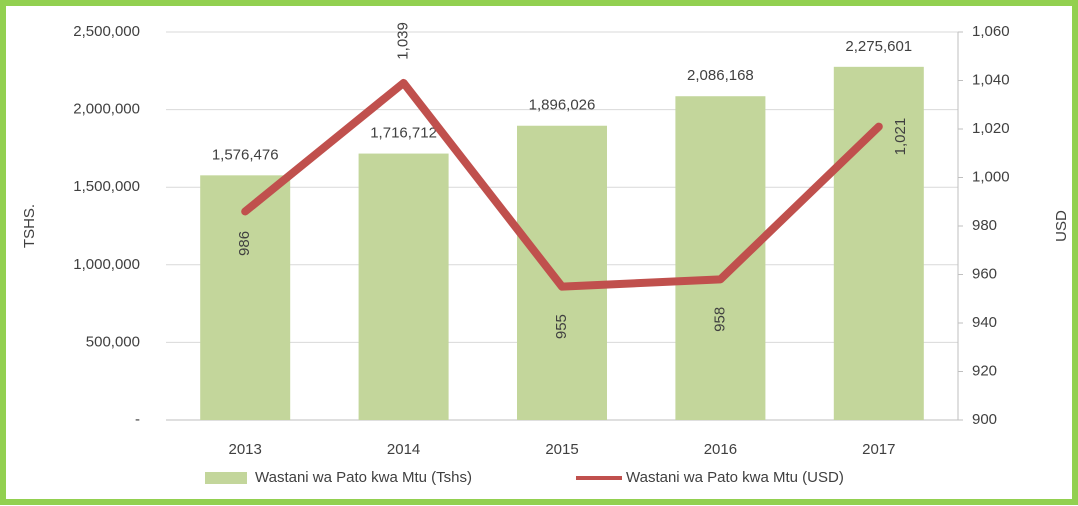 This screenshot has width=1078, height=506. What do you see at coordinates (720, 75) in the screenshot?
I see `bar-value-label: 2,086,168` at bounding box center [720, 75].